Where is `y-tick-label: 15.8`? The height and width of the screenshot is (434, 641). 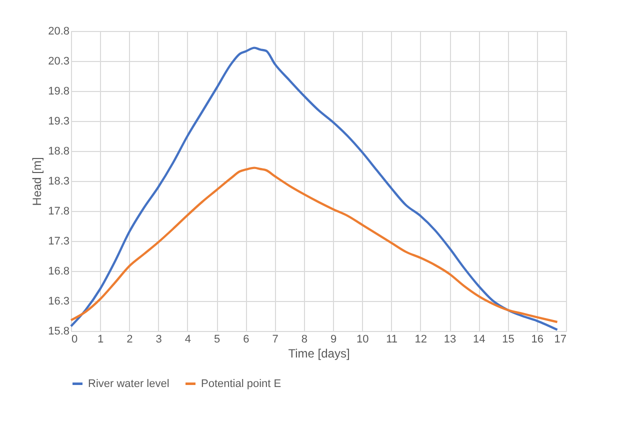
y-tick-label: 15.8 is located at coordinates (59, 332).